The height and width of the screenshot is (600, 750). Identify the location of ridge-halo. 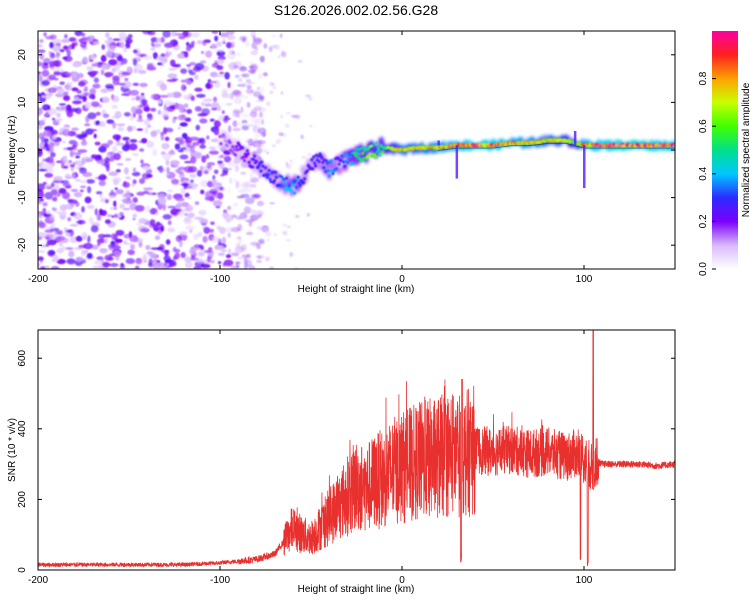
(340, 170).